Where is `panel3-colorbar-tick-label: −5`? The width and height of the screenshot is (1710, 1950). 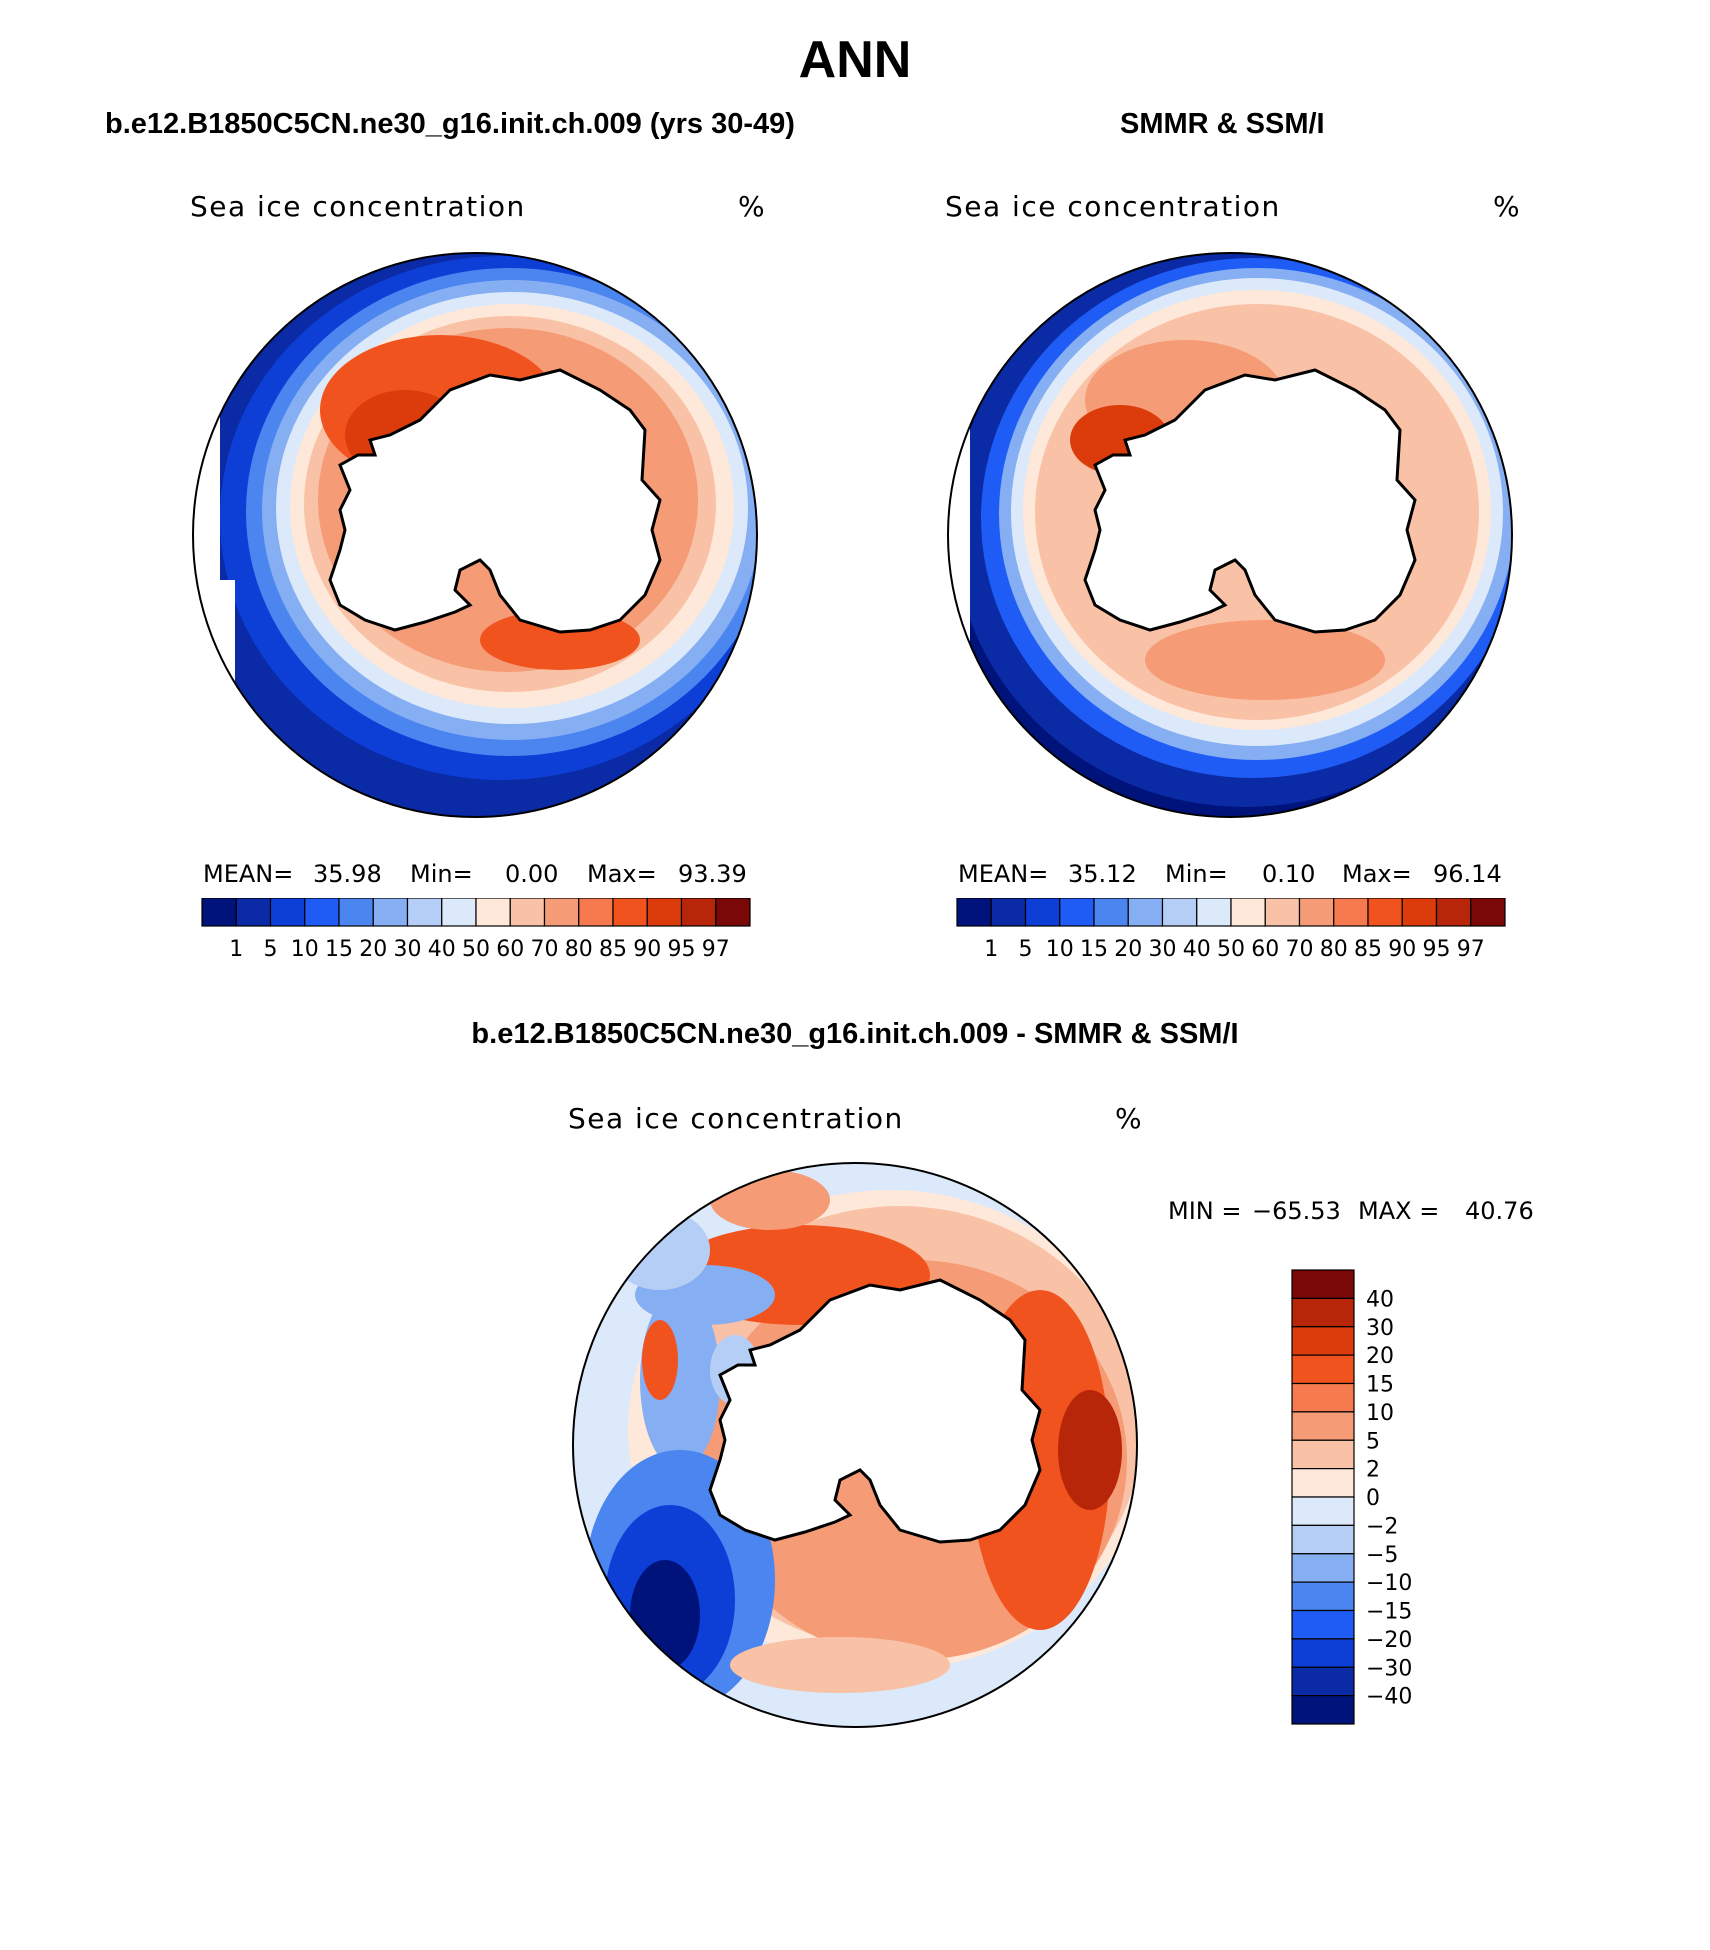 panel3-colorbar-tick-label: −5 is located at coordinates (1382, 1555).